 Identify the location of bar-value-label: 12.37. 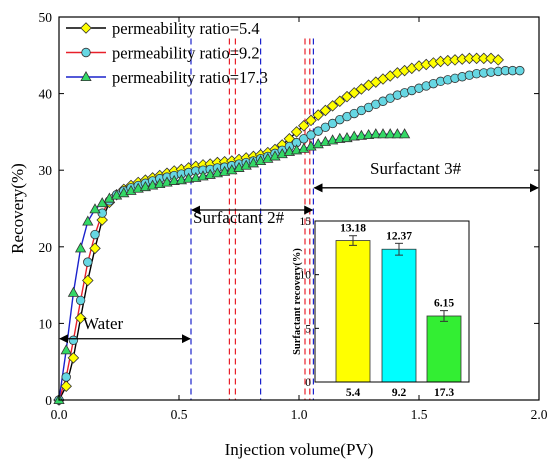
(399, 236).